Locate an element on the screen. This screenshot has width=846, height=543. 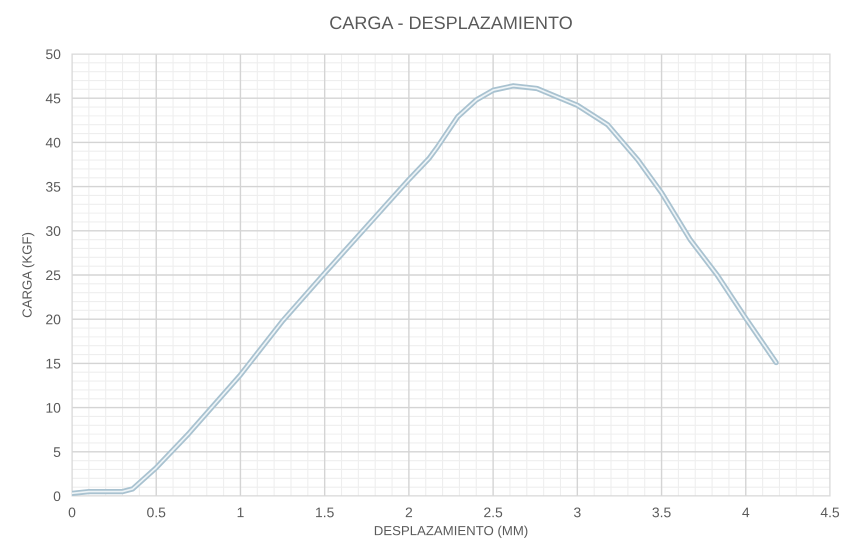
x-tick-label: 1.5 is located at coordinates (325, 513).